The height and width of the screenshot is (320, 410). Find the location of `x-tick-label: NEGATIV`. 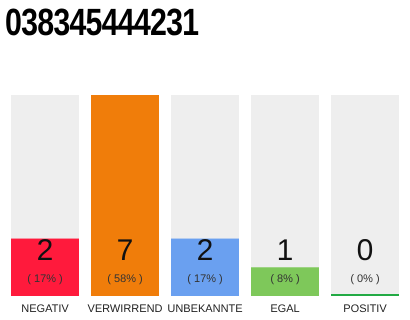

x-tick-label: NEGATIV is located at coordinates (45, 308).